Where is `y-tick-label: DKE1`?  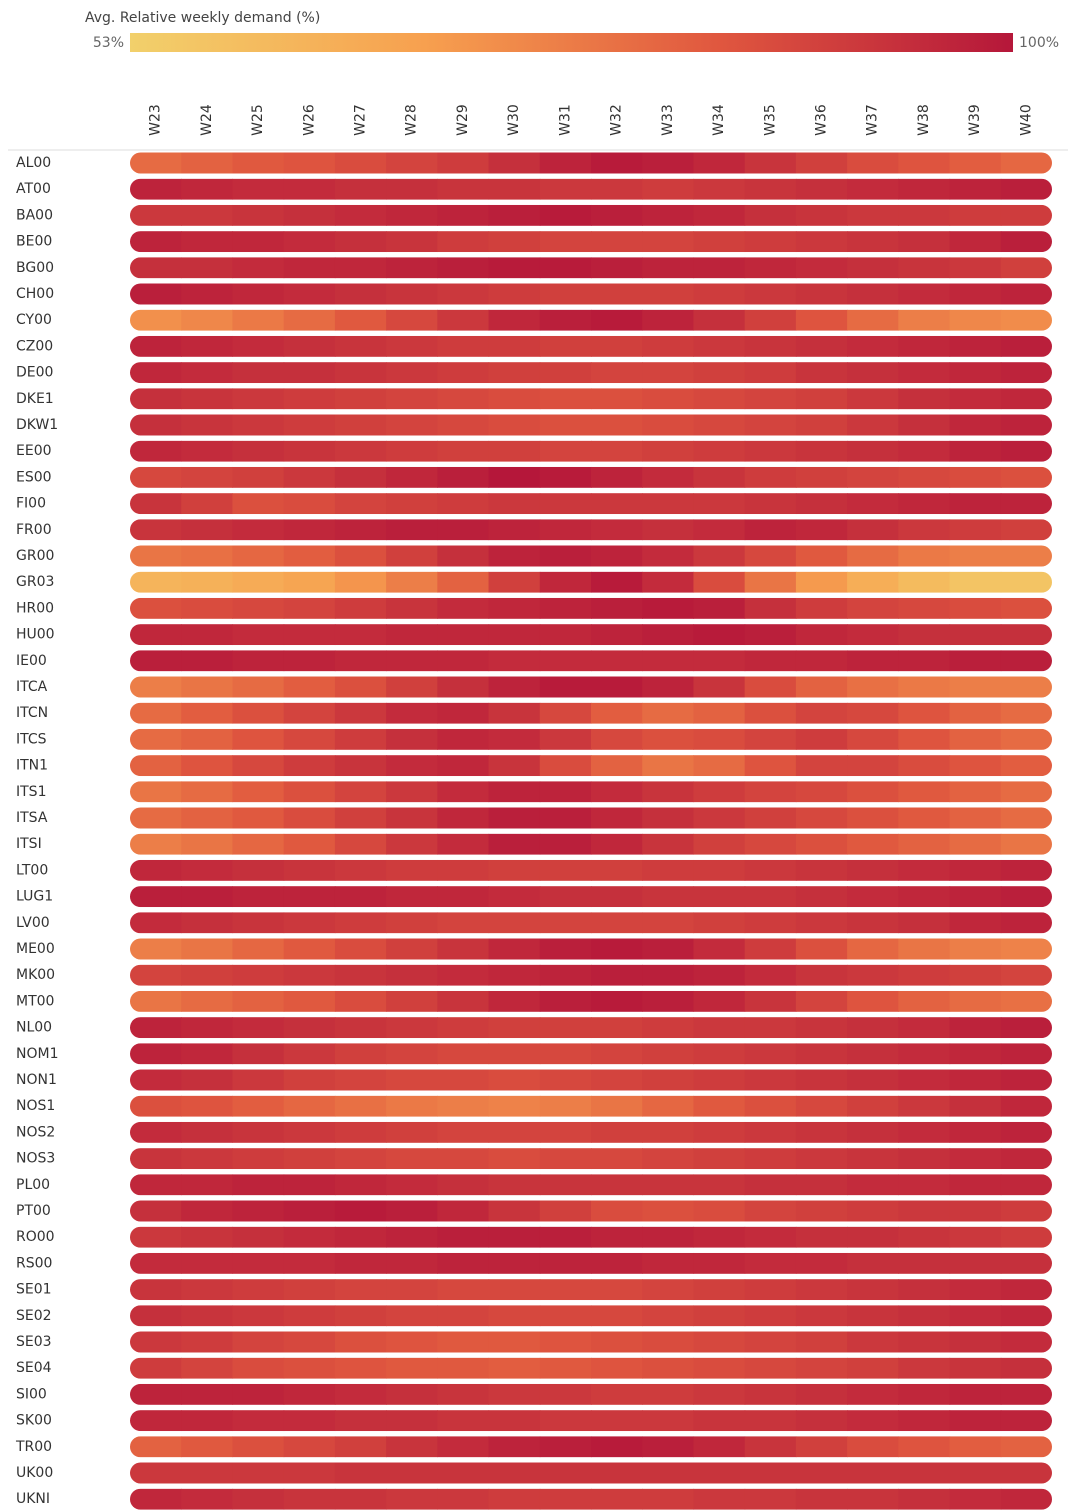 y-tick-label: DKE1 is located at coordinates (35, 399).